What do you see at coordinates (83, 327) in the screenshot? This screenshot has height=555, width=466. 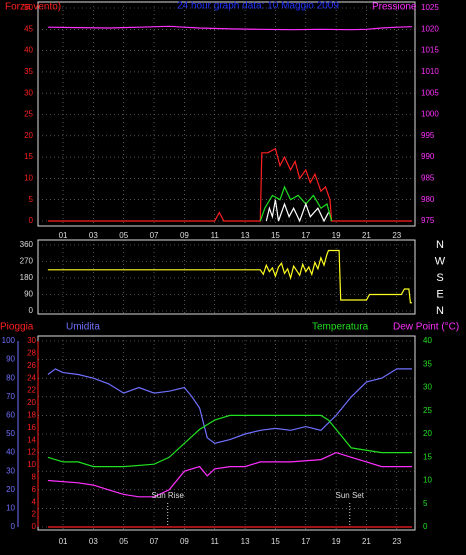 I see `legend-label: Umidita` at bounding box center [83, 327].